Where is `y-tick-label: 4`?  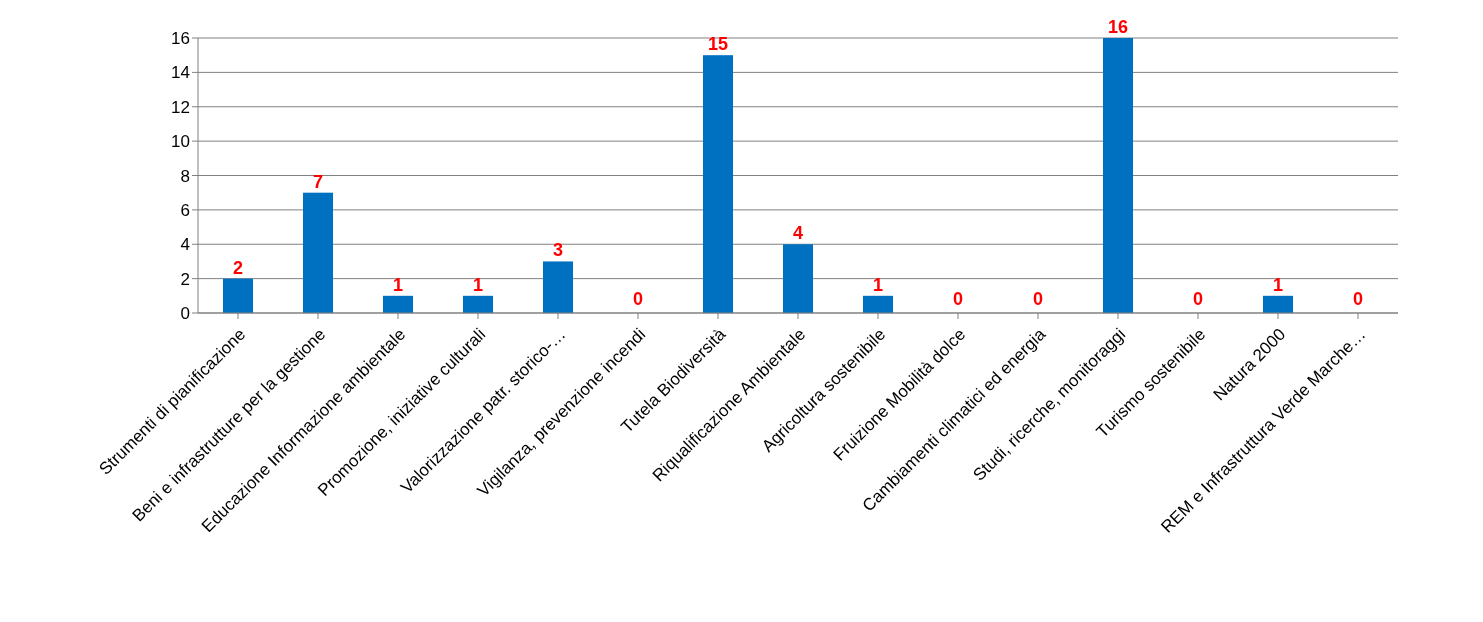
y-tick-label: 4 is located at coordinates (185, 245).